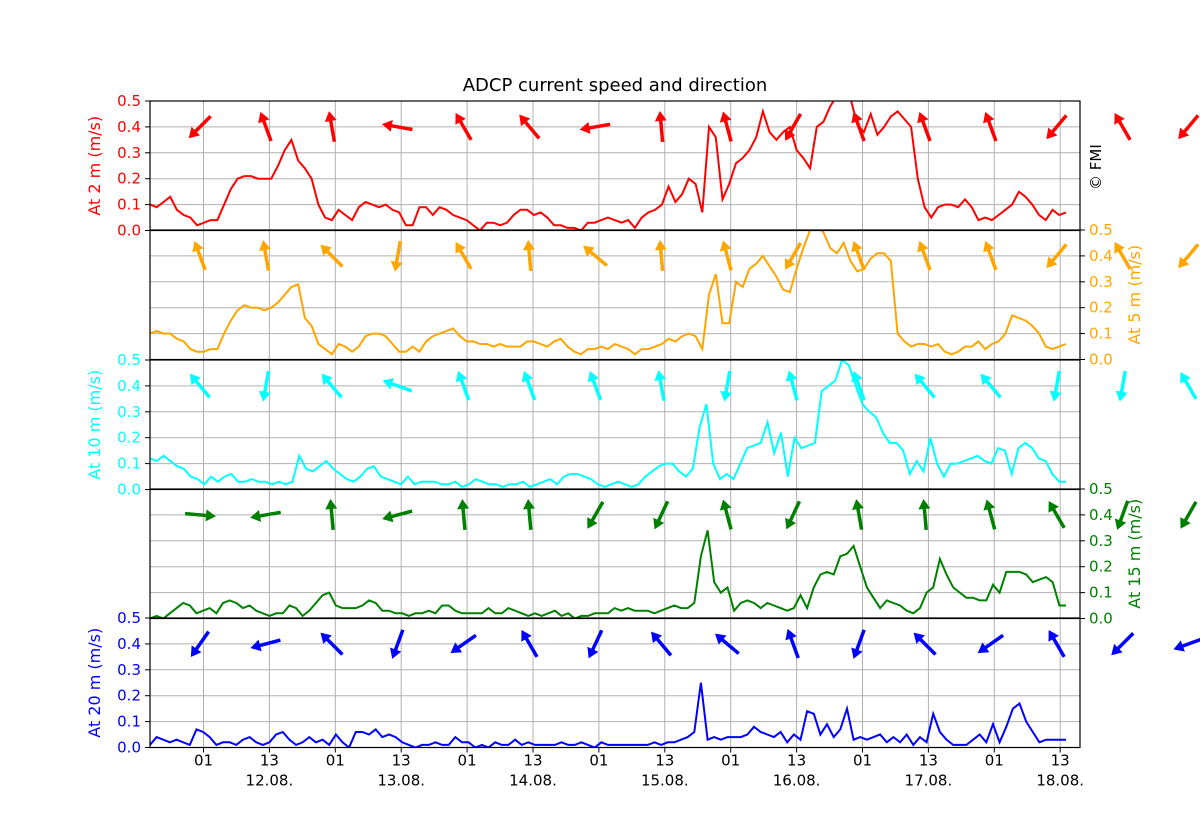  What do you see at coordinates (797, 781) in the screenshot?
I see `x-tick-label-date: 16.08.` at bounding box center [797, 781].